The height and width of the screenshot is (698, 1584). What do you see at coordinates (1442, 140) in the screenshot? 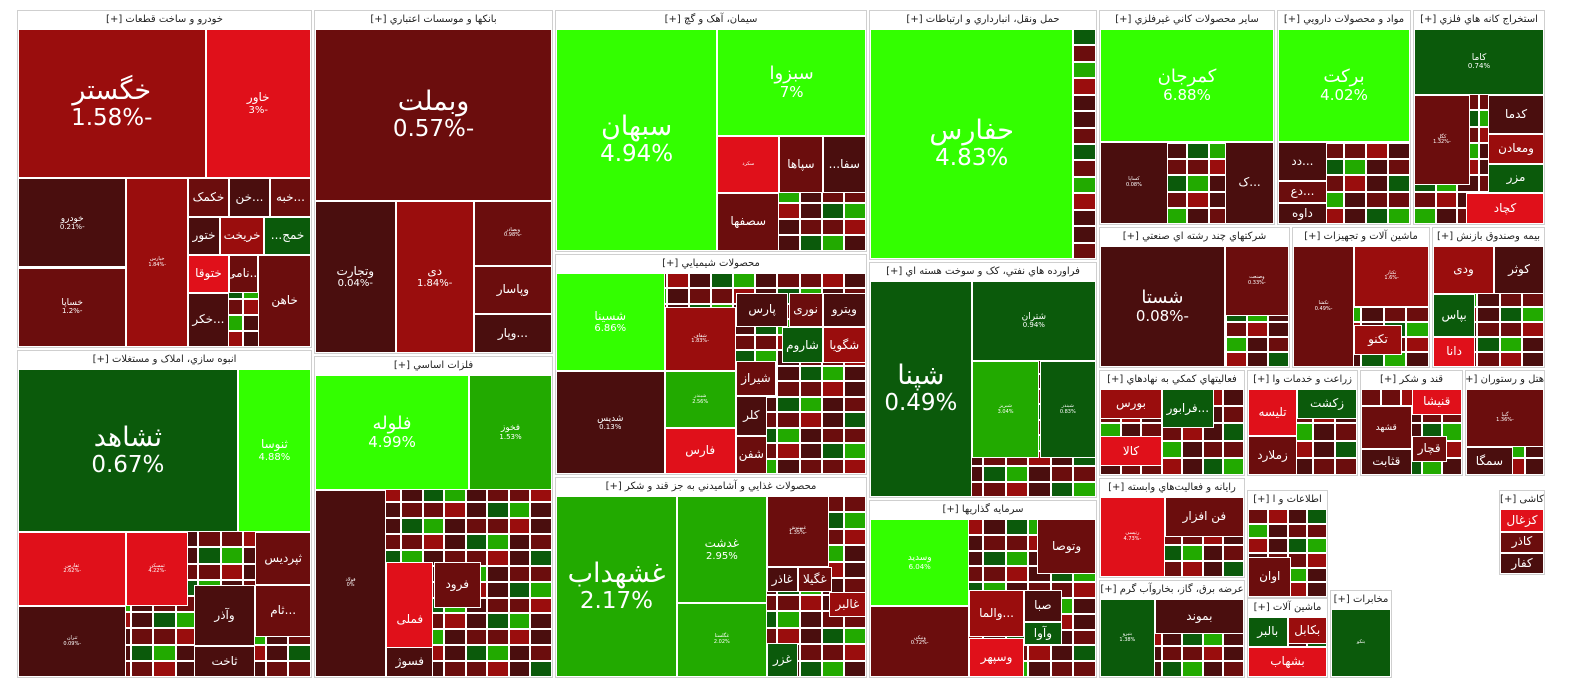
I see `stock-tile: کگل -1.32%` at bounding box center [1442, 140].